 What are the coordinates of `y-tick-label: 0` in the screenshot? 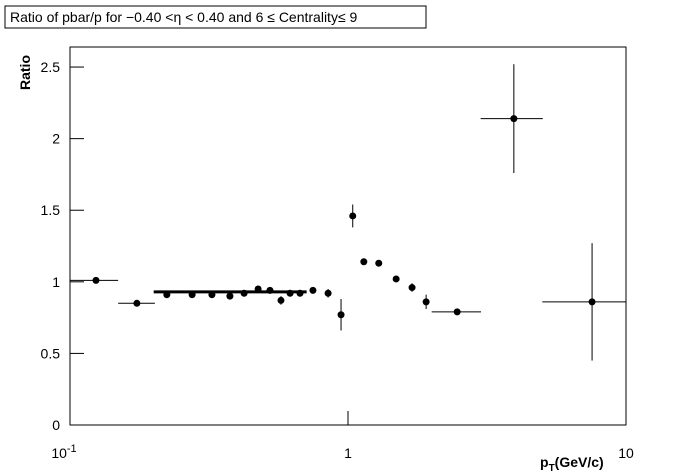 It's located at (56, 425).